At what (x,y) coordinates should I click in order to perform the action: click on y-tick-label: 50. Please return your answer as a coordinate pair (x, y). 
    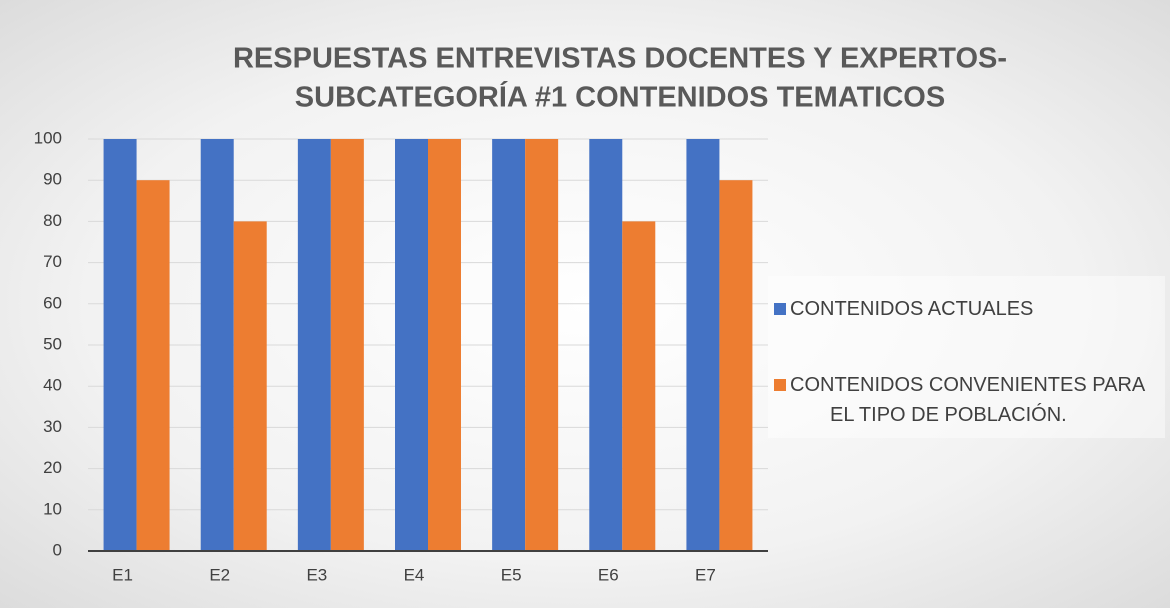
    Looking at the image, I should click on (52, 343).